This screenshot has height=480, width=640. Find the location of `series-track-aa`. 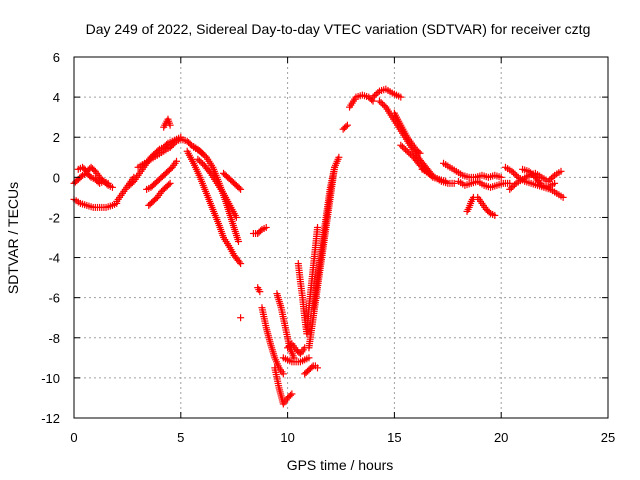

series-track-aa is located at coordinates (345, 127).